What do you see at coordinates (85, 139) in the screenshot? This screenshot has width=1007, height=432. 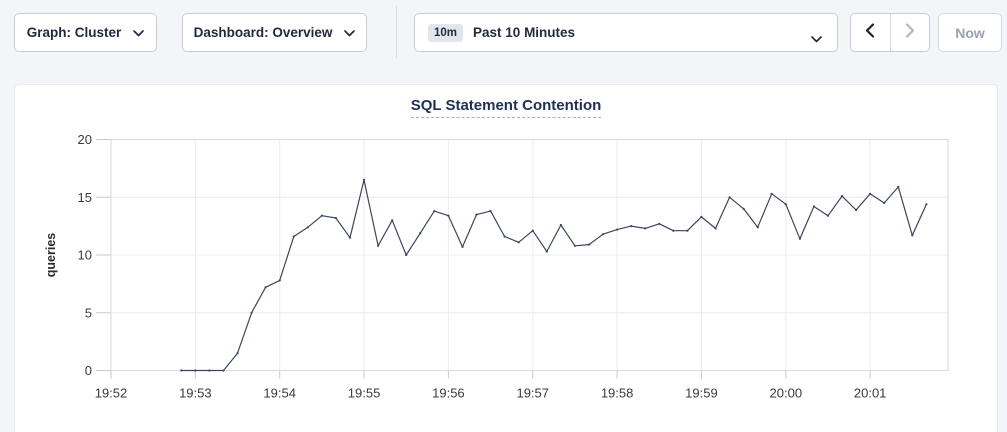 I see `y-tick-label: 20` at bounding box center [85, 139].